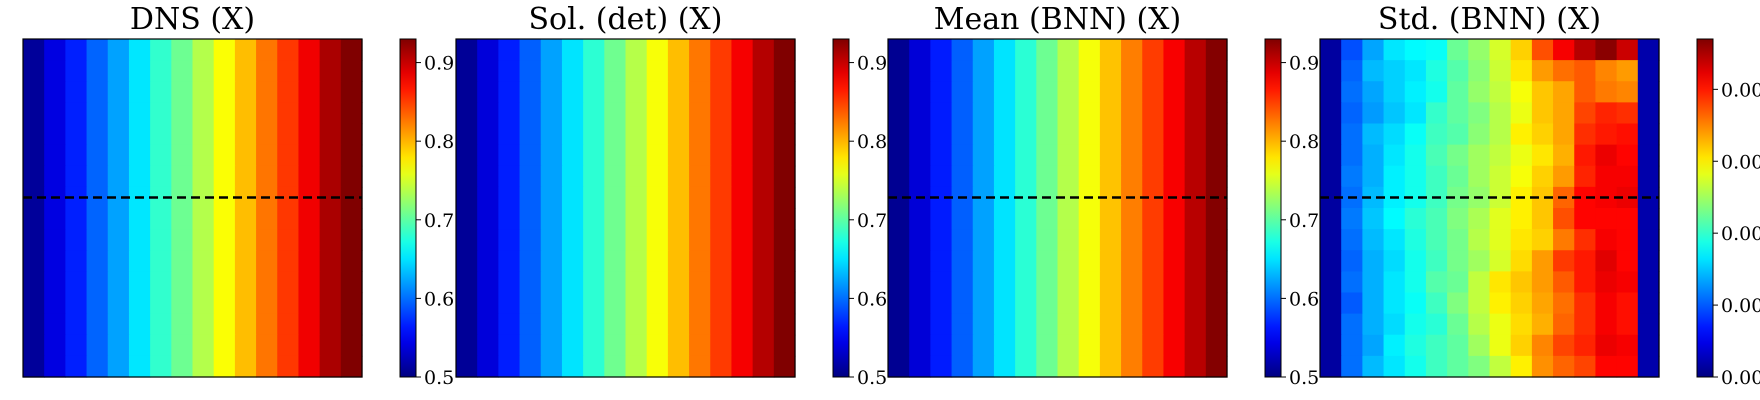  I want to click on colorbar-tick-label: 0.000, so click(1740, 378).